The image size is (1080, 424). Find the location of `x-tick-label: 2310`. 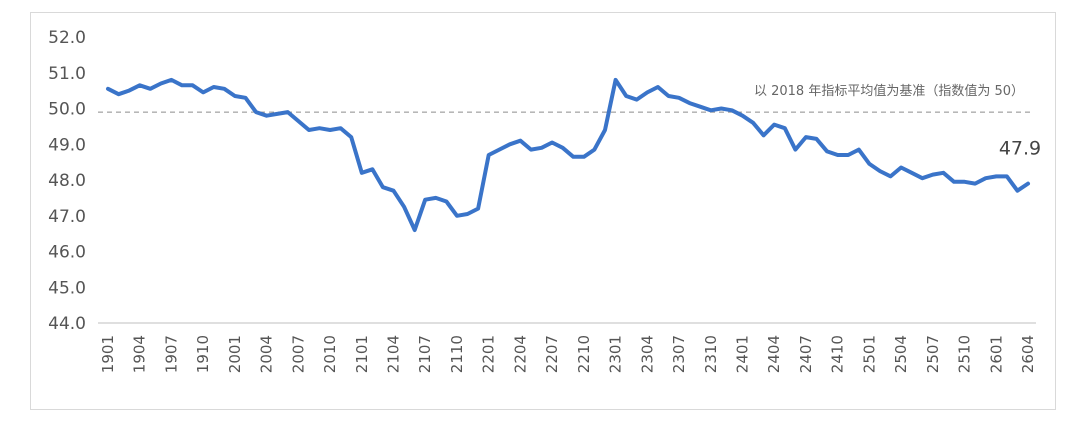

x-tick-label: 2310 is located at coordinates (711, 354).